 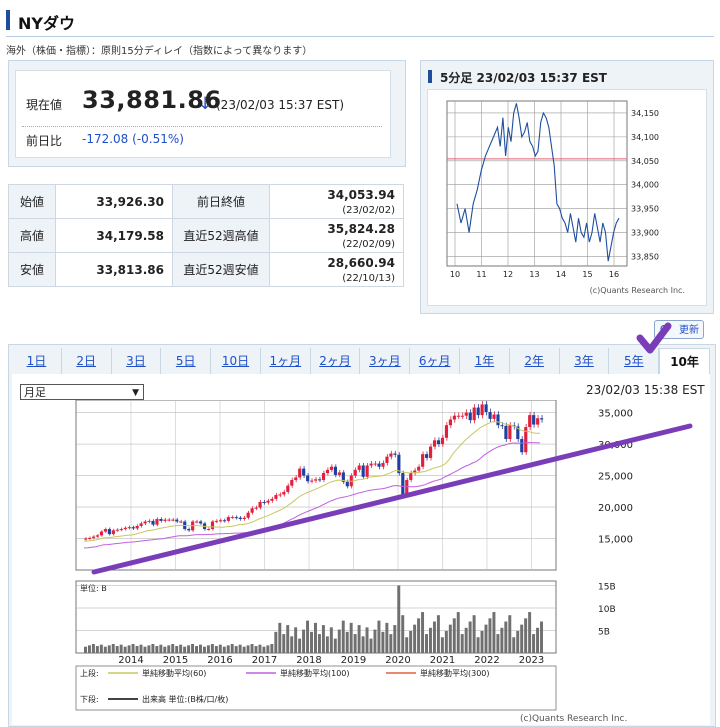 I want to click on tab-period: 2日, so click(x=87, y=361).